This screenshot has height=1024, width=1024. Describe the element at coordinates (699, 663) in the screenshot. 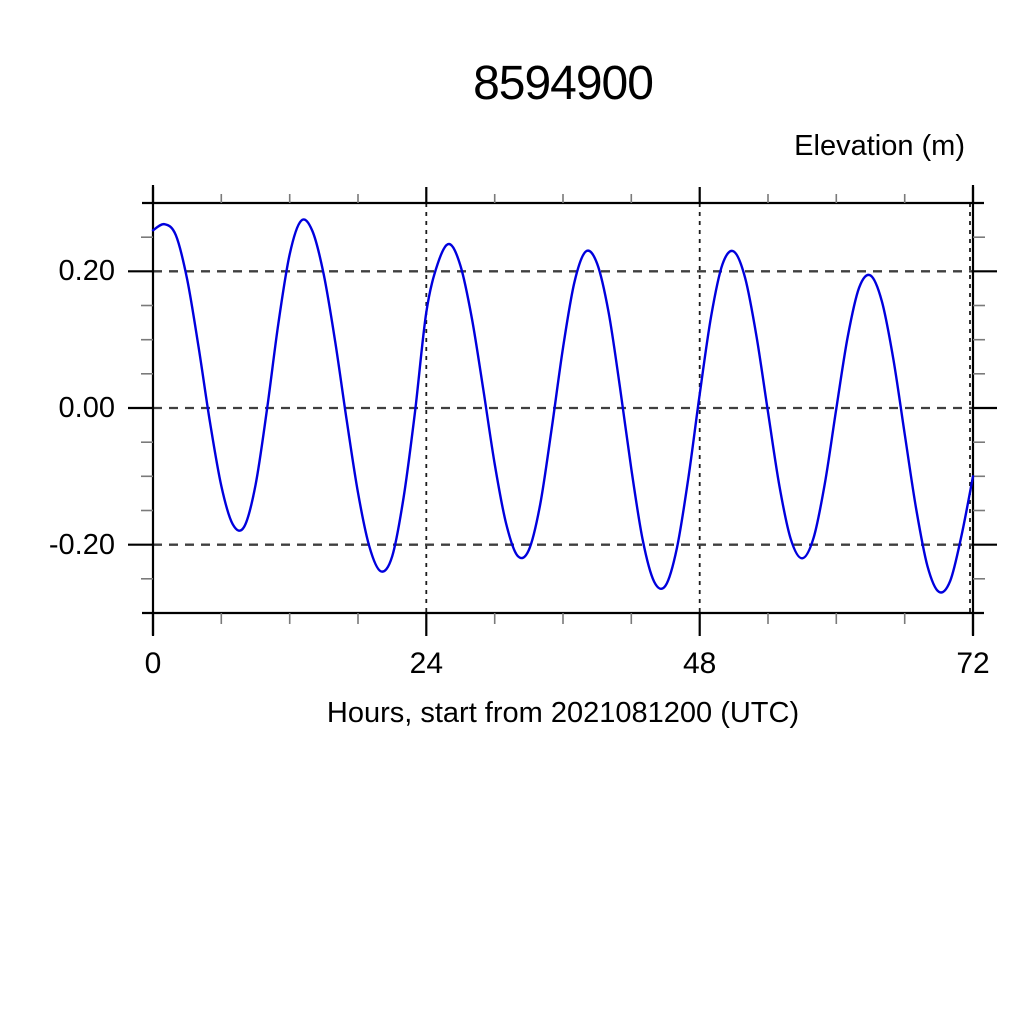

I see `x-tick-label: 48` at that location.